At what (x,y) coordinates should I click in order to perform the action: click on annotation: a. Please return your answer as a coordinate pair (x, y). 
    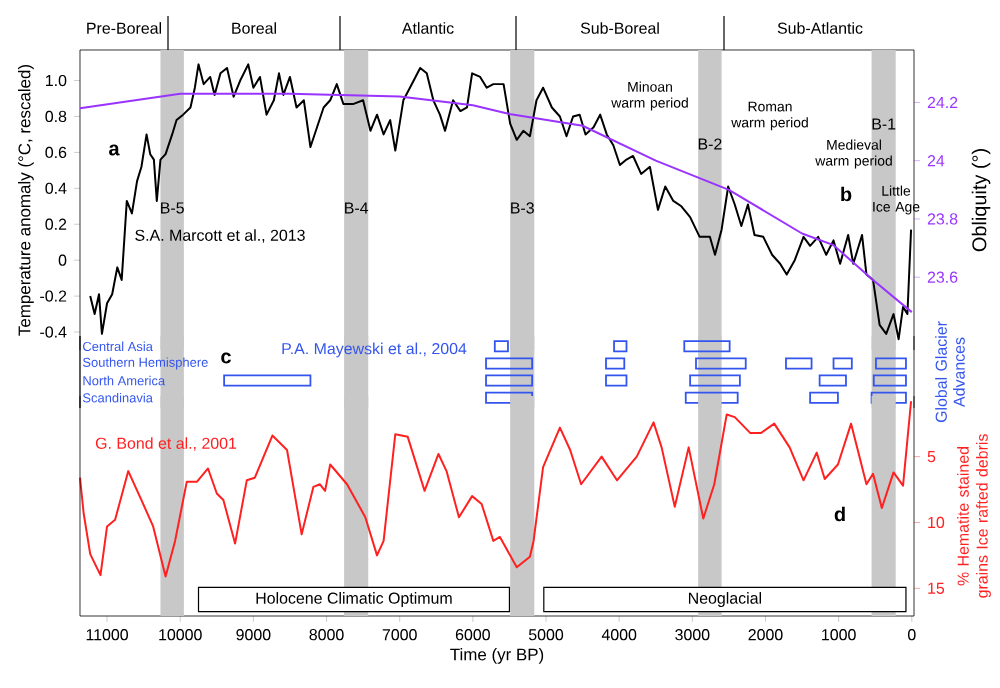
    Looking at the image, I should click on (114, 150).